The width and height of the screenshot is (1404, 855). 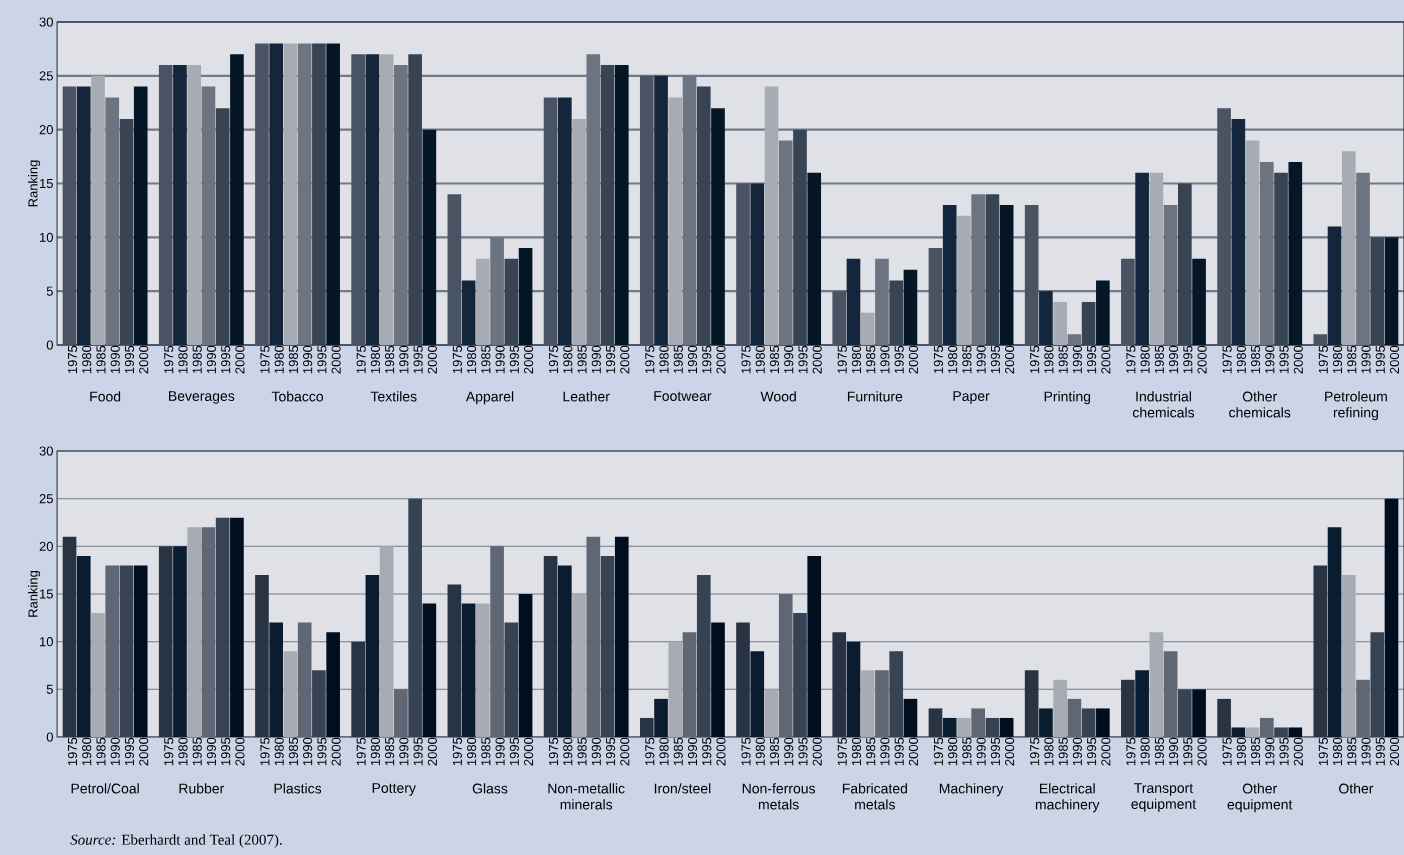 I want to click on x-tick-label: Fabricated metals, so click(x=874, y=796).